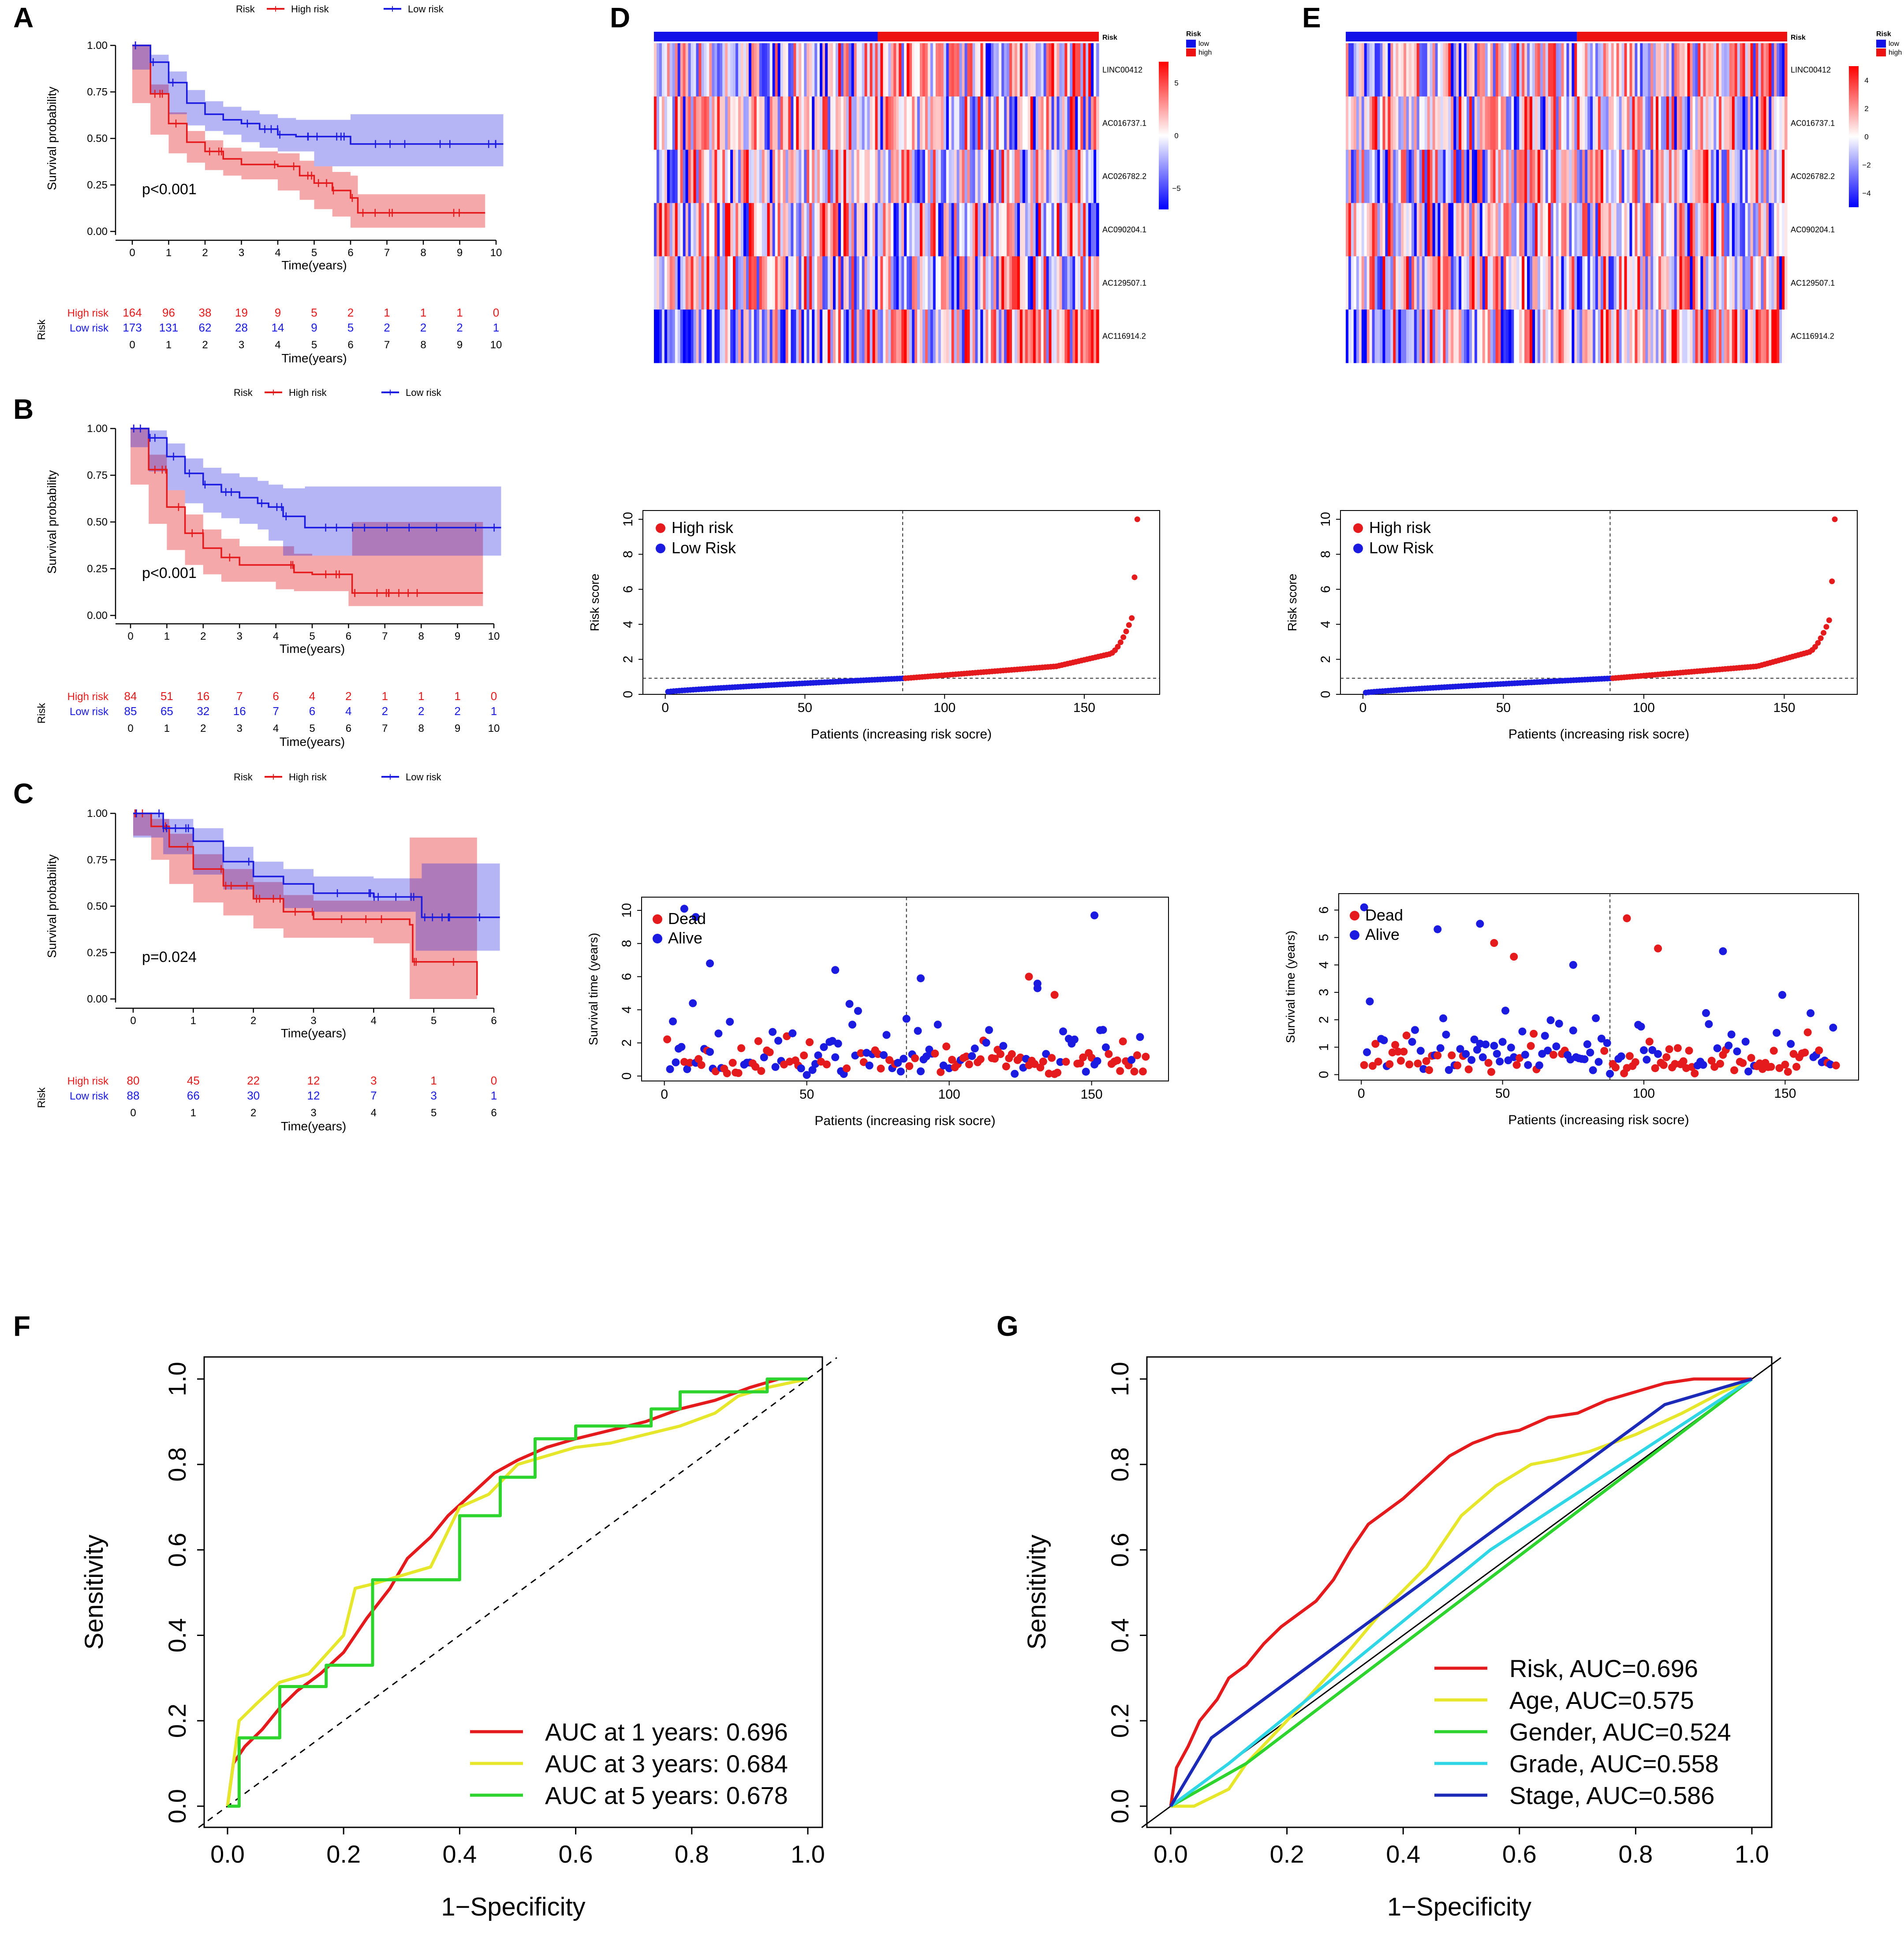  What do you see at coordinates (42, 330) in the screenshot?
I see `km-risk-table-label: Risk` at bounding box center [42, 330].